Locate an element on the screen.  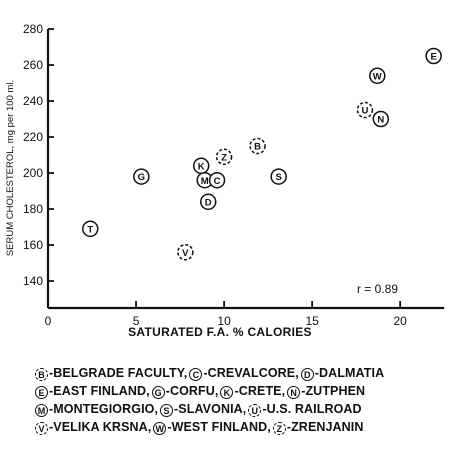
data-point-w: W is located at coordinates (377, 76).